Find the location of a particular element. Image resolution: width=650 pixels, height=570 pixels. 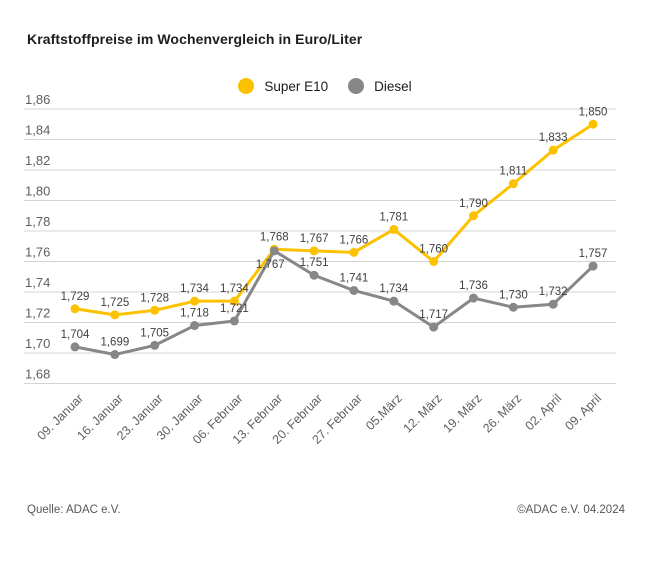

point-label: 1,751 is located at coordinates (314, 263).